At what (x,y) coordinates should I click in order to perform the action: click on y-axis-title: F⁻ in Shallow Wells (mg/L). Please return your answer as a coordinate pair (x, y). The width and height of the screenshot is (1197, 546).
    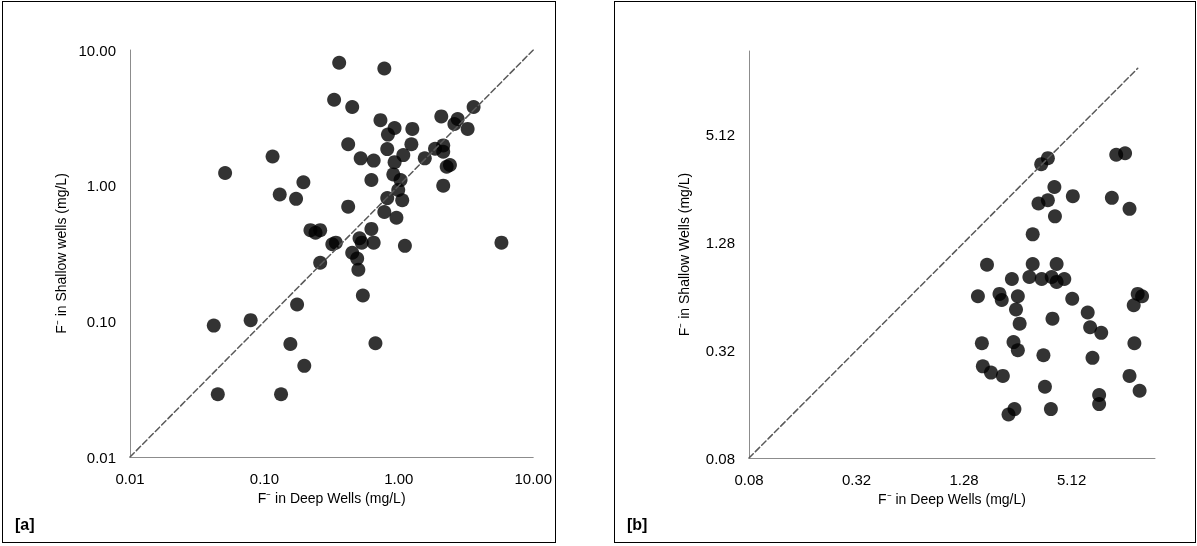
    Looking at the image, I should click on (684, 254).